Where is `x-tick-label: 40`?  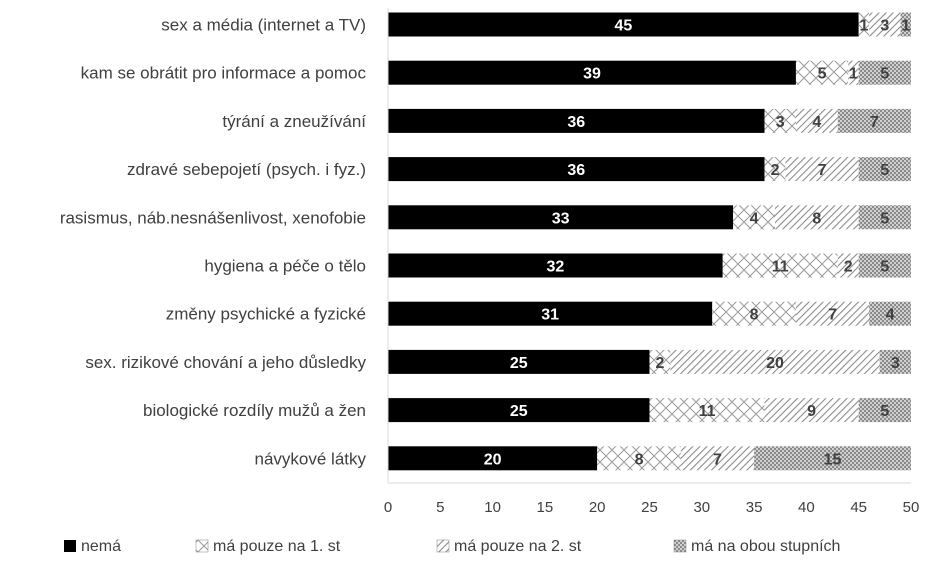
x-tick-label: 40 is located at coordinates (806, 507).